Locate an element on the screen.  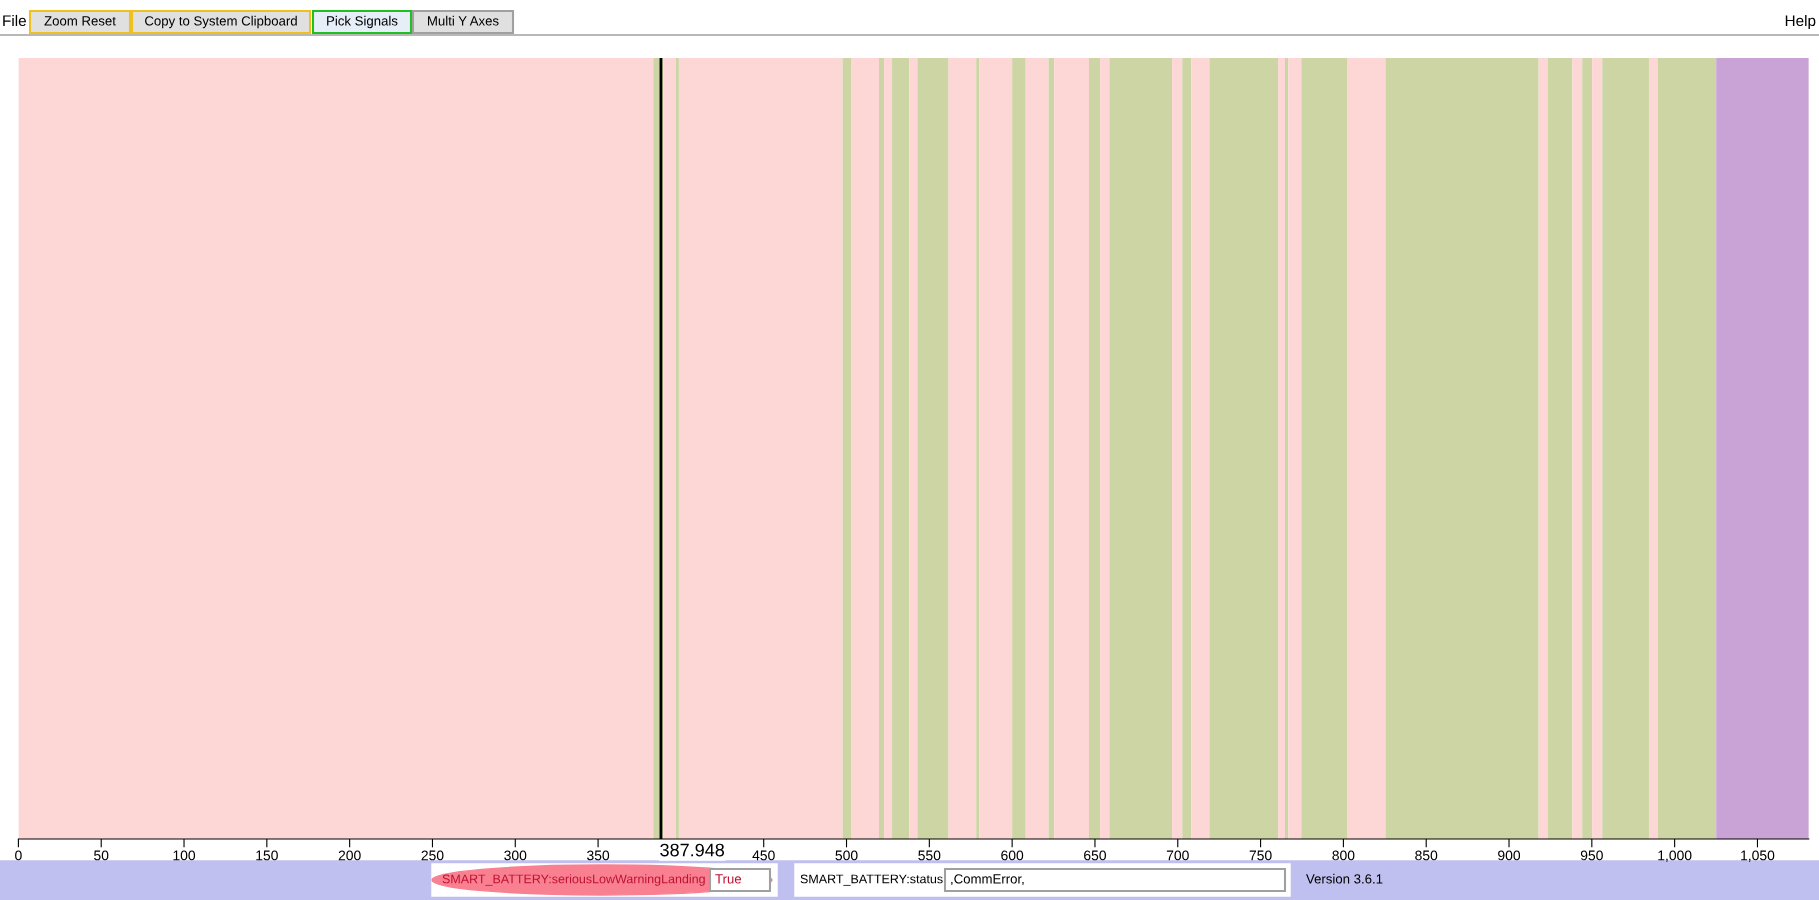
x-tick-label: 200 is located at coordinates (349, 855).